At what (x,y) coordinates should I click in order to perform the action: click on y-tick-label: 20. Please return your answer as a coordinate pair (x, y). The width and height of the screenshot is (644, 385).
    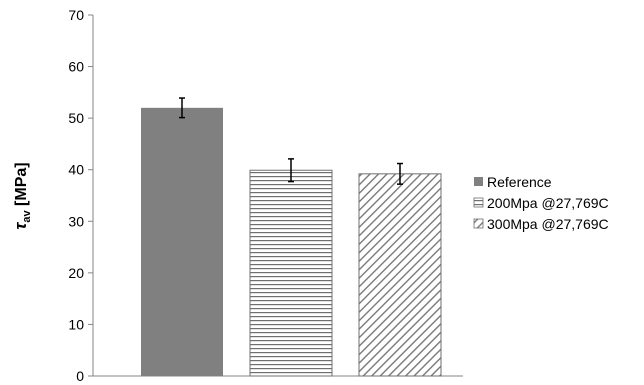
    Looking at the image, I should click on (76, 273).